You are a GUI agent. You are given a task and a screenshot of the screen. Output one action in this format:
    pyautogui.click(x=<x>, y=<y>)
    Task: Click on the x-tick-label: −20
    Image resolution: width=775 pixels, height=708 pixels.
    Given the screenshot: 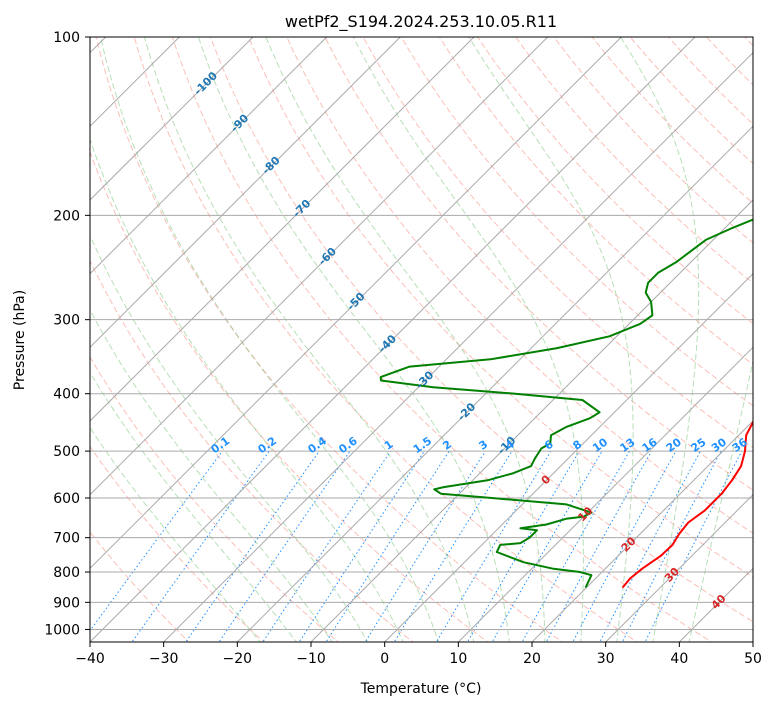 What is the action you would take?
    pyautogui.click(x=238, y=659)
    